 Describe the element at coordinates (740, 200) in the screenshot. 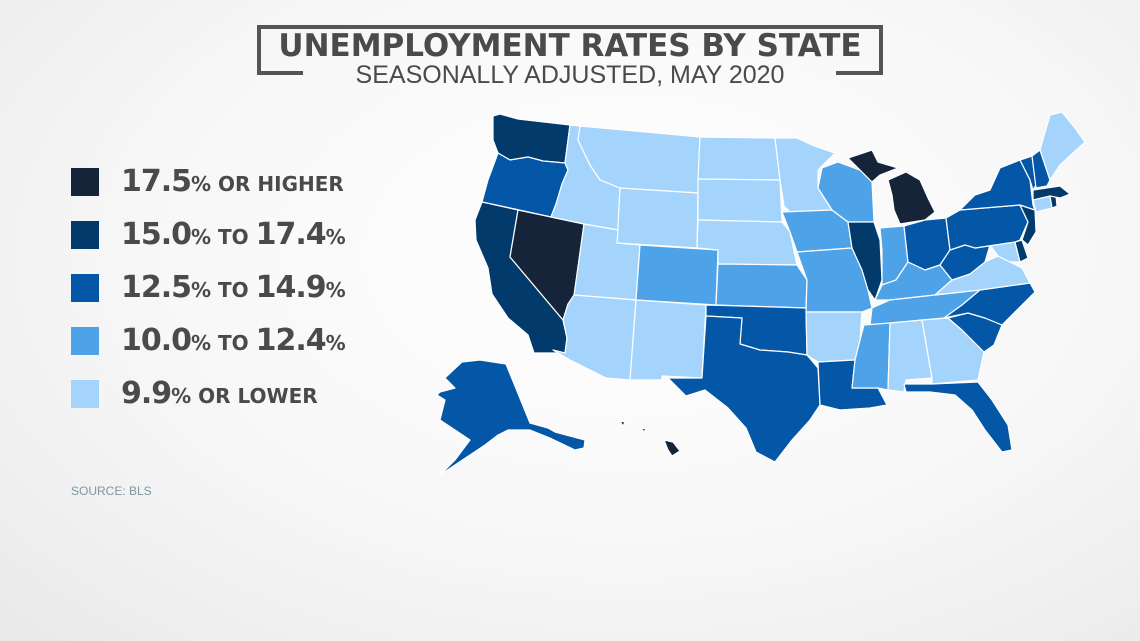

I see `state-sd` at that location.